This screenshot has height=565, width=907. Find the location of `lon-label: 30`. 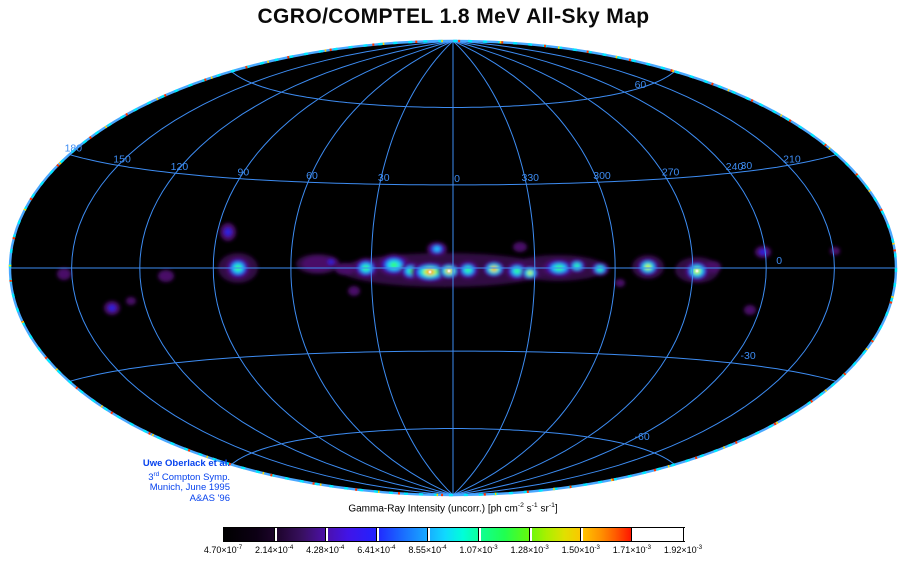

lon-label: 30 is located at coordinates (384, 178).